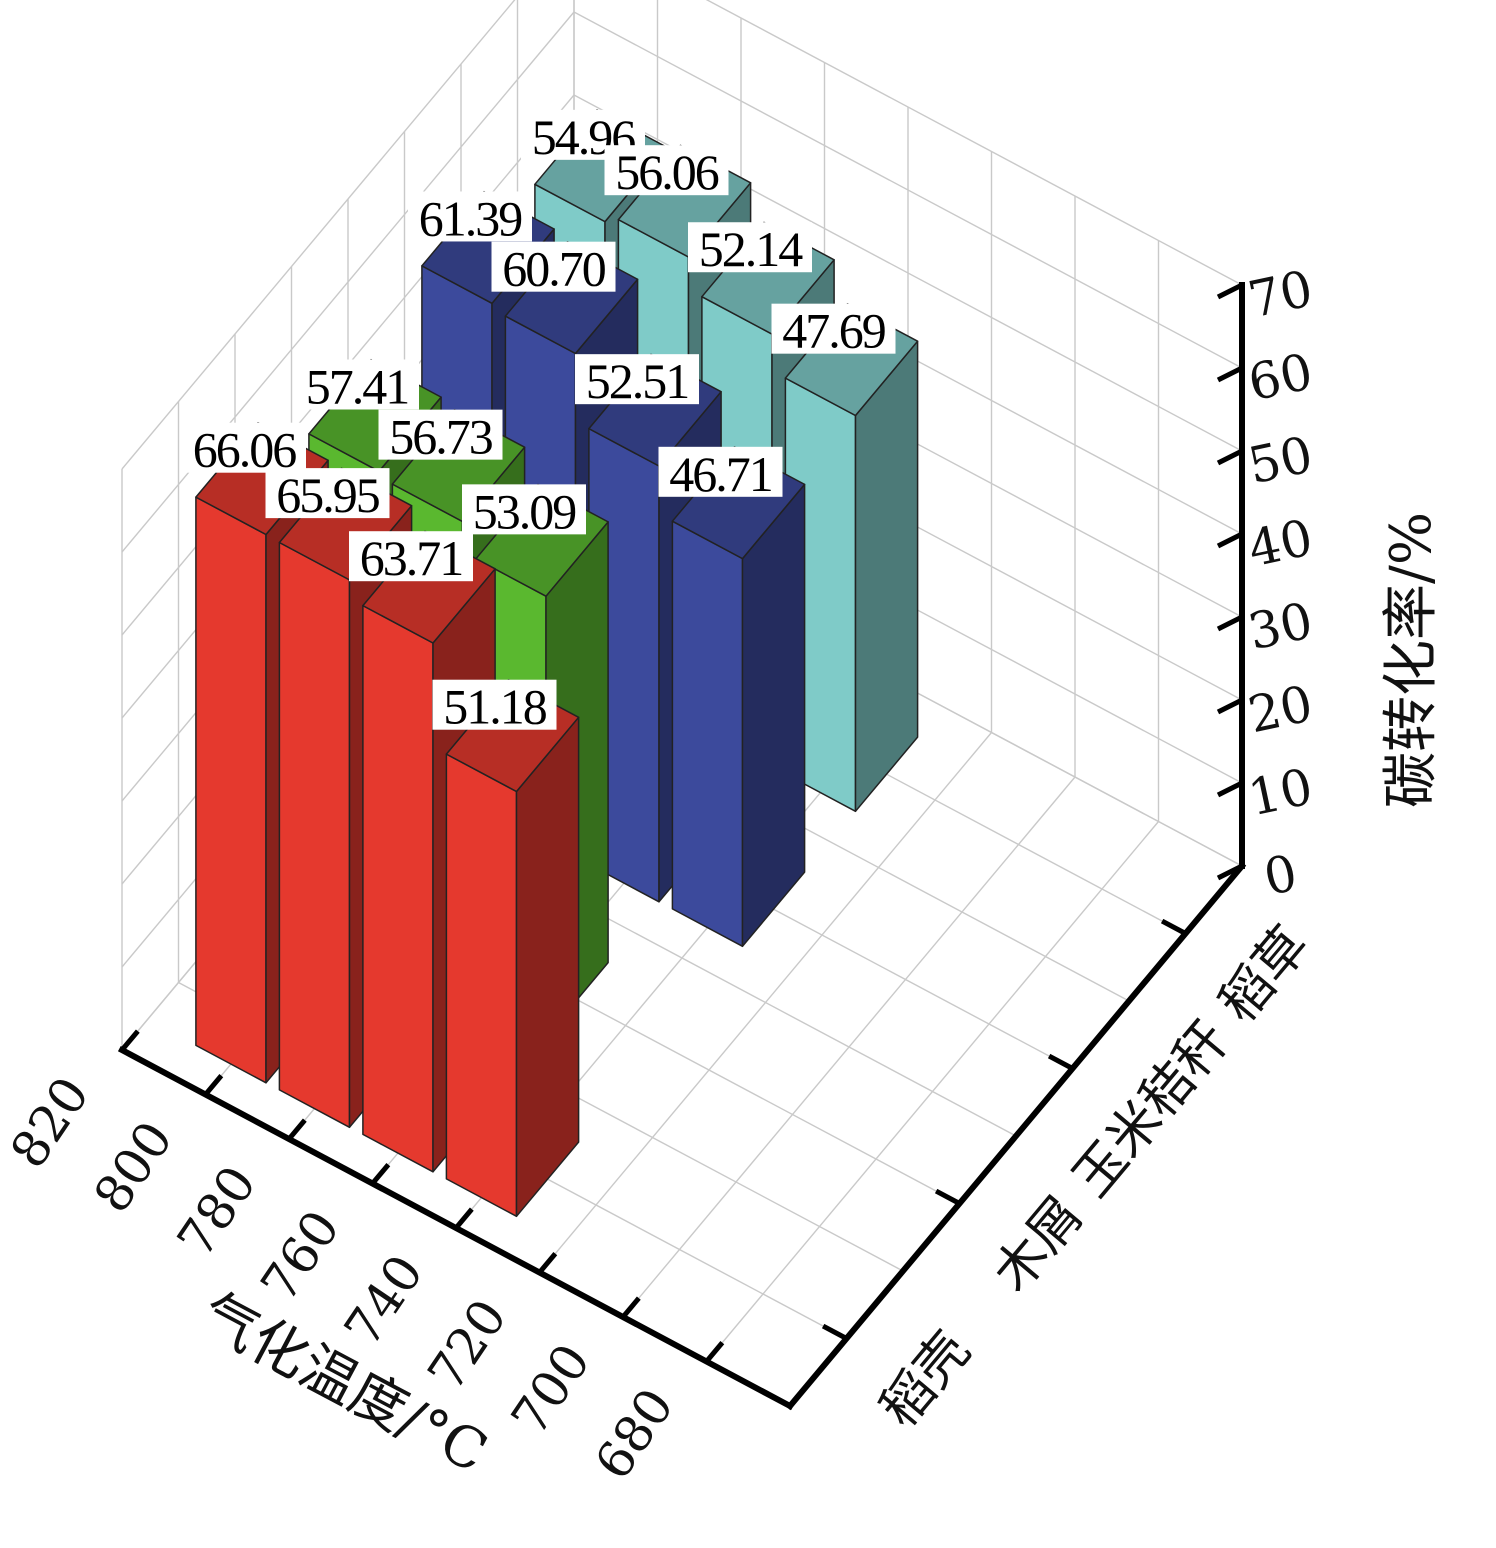  What do you see at coordinates (1280, 294) in the screenshot?
I see `z-tick-label: 70` at bounding box center [1280, 294].